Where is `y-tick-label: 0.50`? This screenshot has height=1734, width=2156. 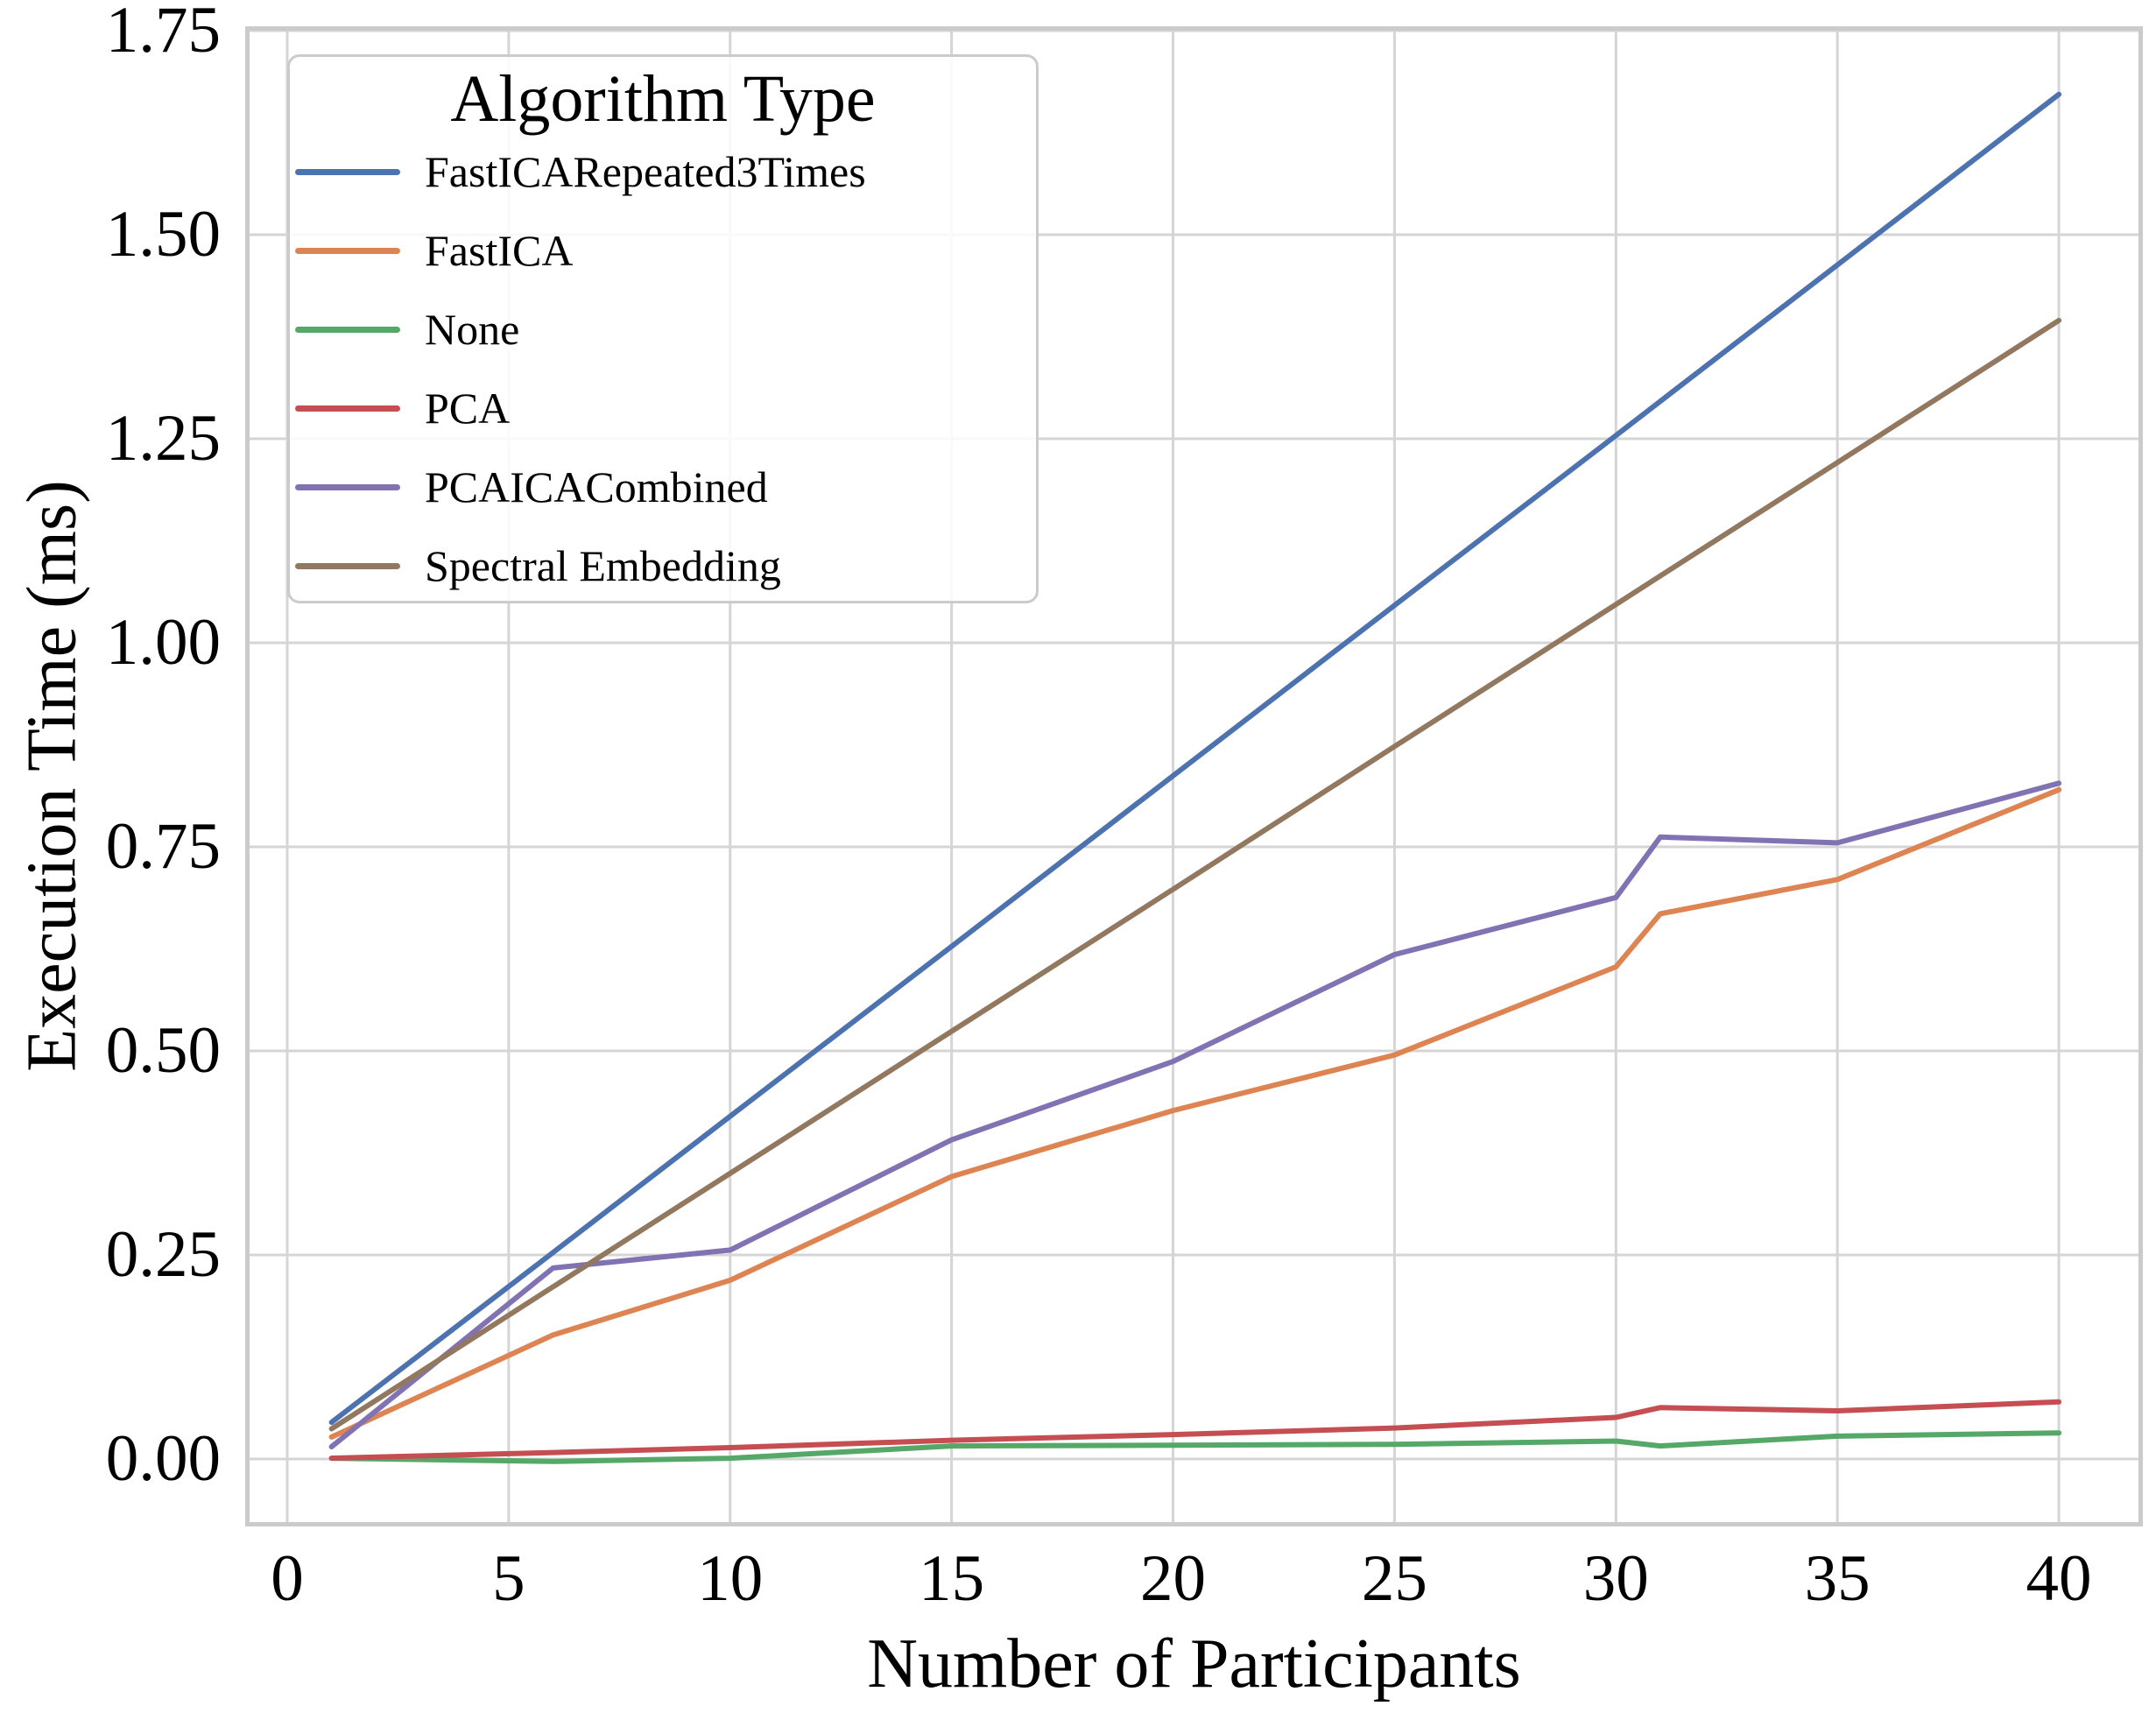 y-tick-label: 0.50 is located at coordinates (163, 1051).